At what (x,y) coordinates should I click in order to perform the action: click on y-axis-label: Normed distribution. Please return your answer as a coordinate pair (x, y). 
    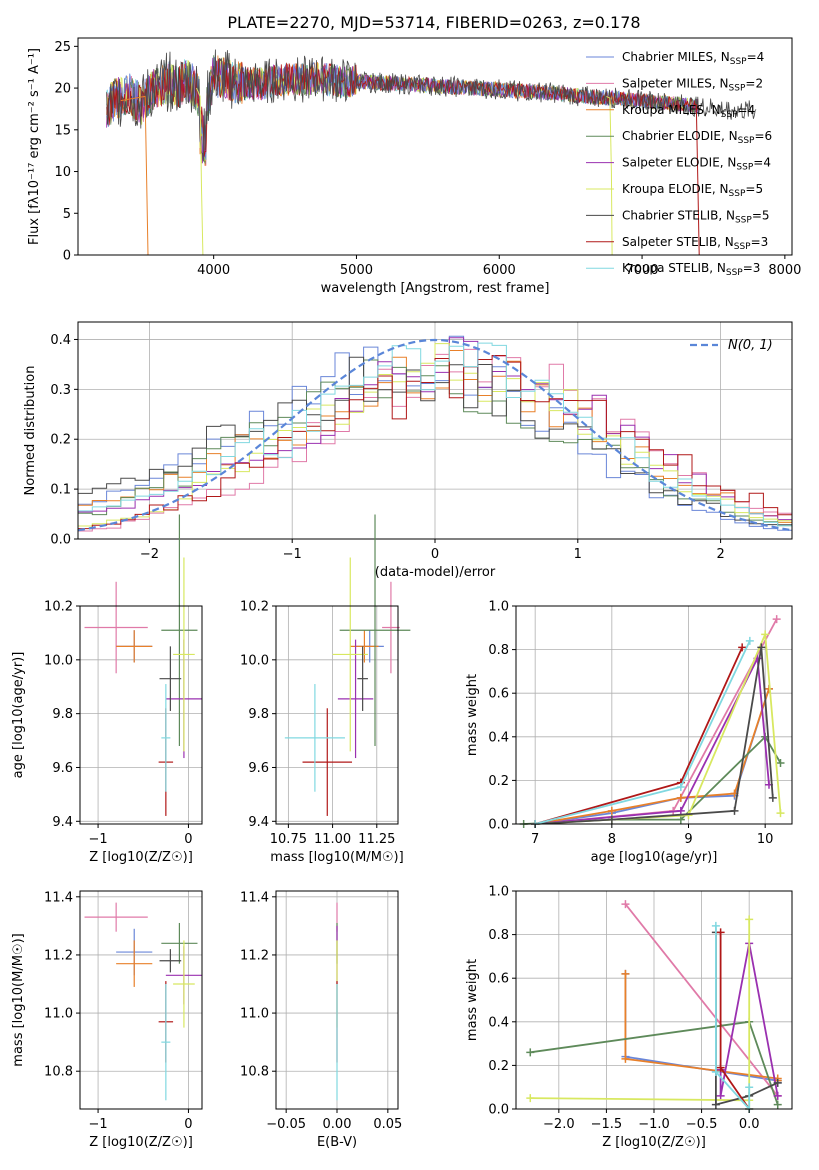
    Looking at the image, I should click on (30, 431).